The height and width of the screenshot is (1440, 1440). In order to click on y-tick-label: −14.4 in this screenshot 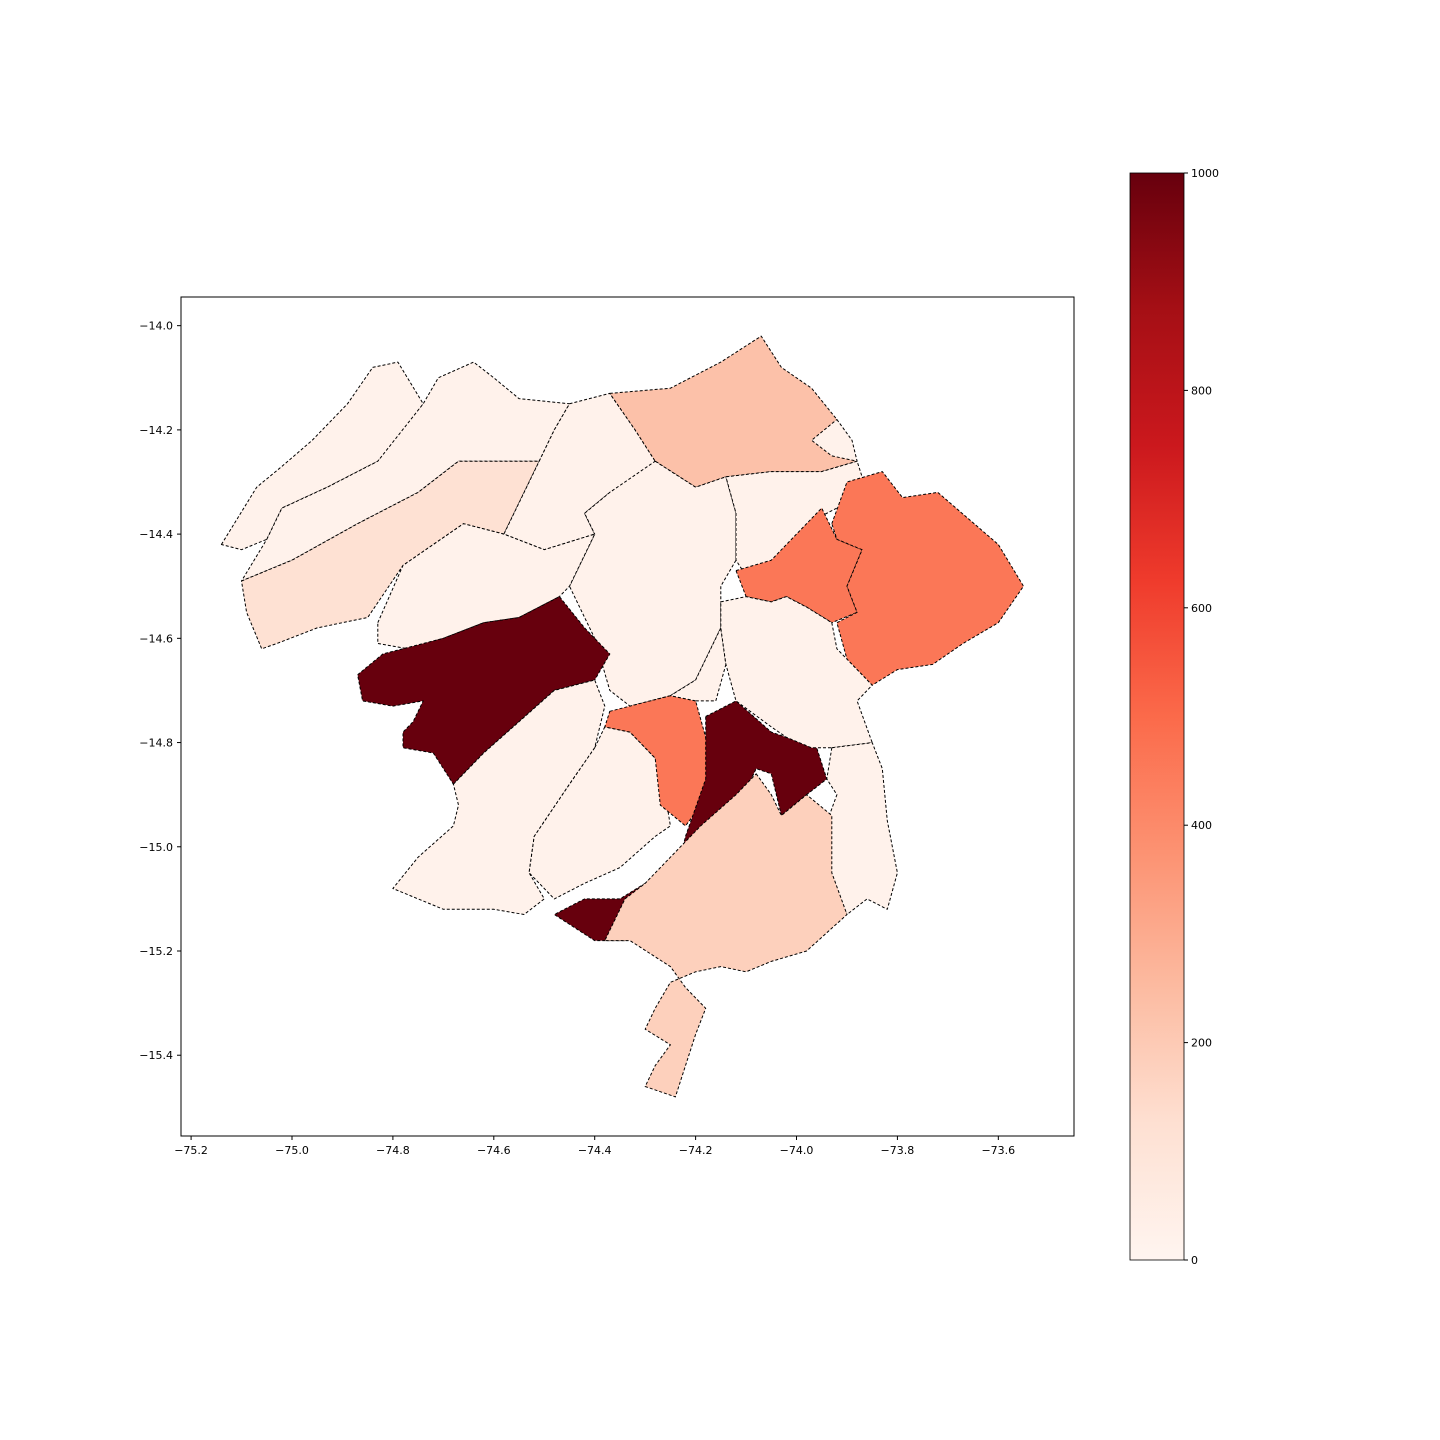, I will do `click(156, 534)`.